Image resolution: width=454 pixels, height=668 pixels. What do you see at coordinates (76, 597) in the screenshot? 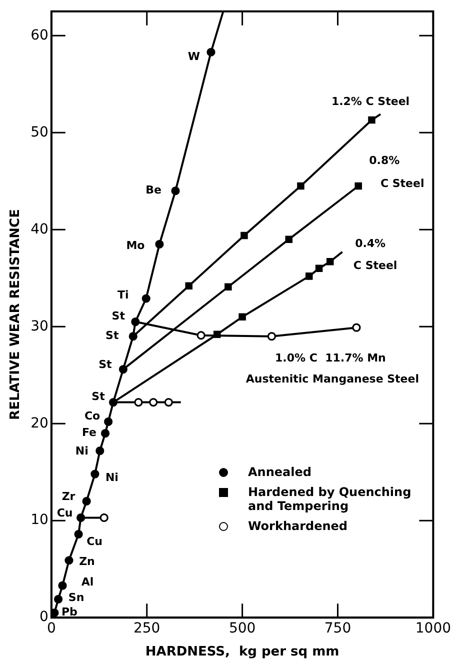
I see `annotation: Sn` at bounding box center [76, 597].